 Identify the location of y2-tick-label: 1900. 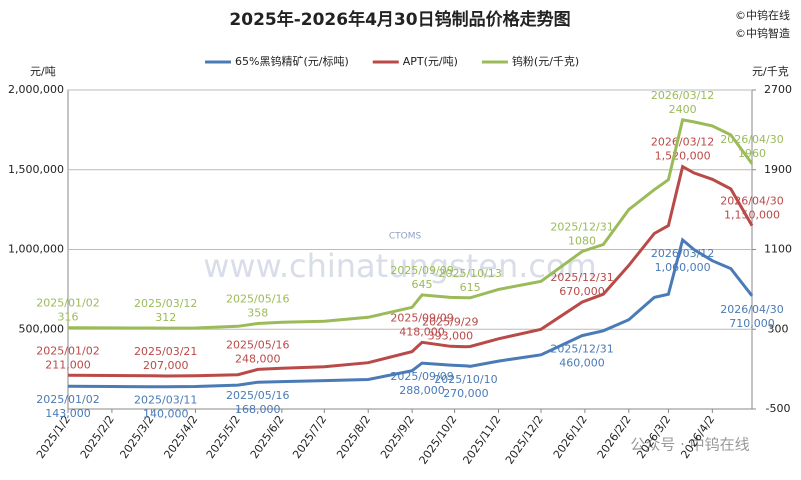
(778, 169).